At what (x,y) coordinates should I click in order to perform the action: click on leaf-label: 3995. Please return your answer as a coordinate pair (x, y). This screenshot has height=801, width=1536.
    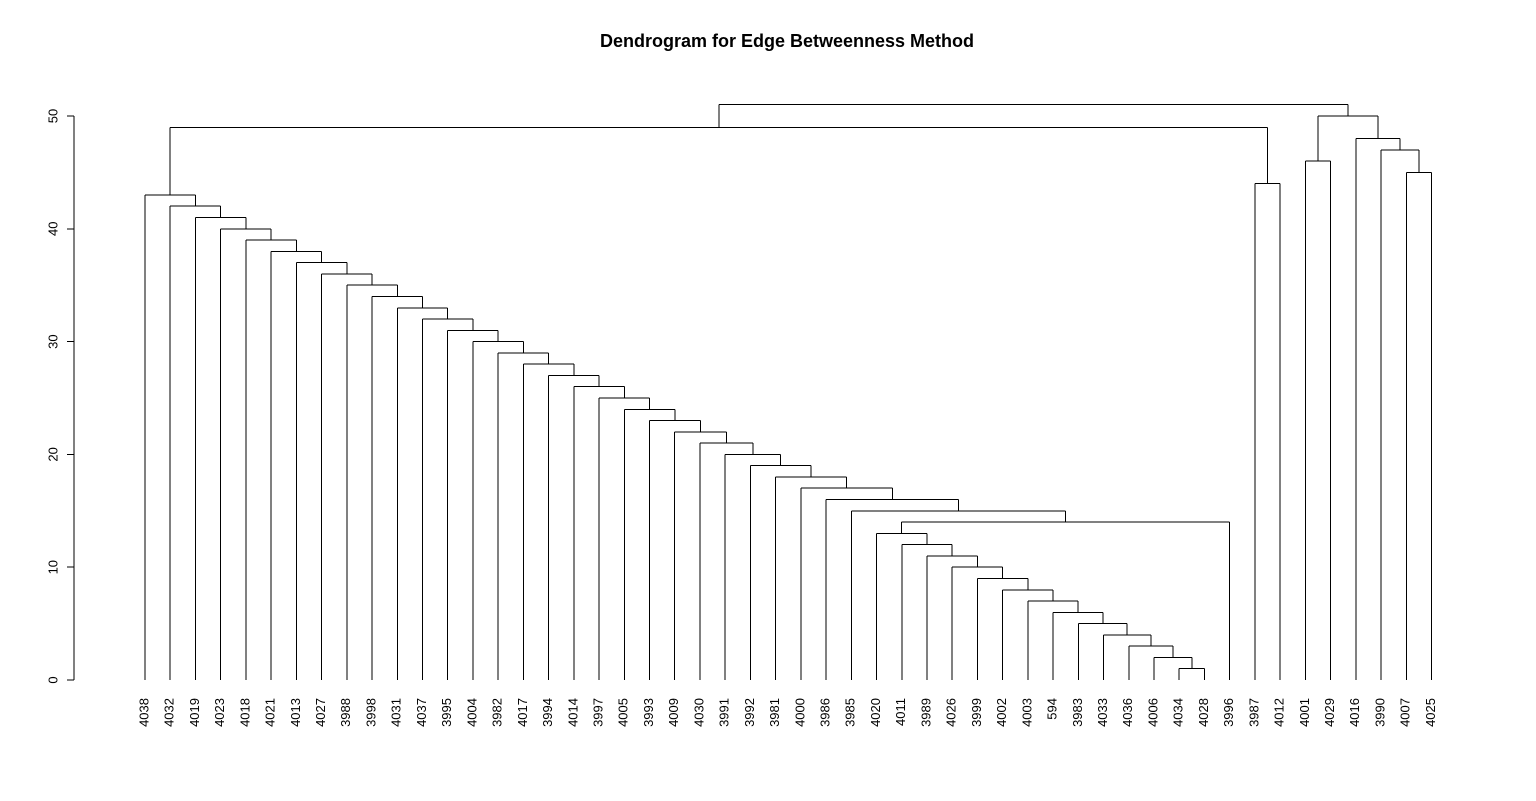
    Looking at the image, I should click on (446, 712).